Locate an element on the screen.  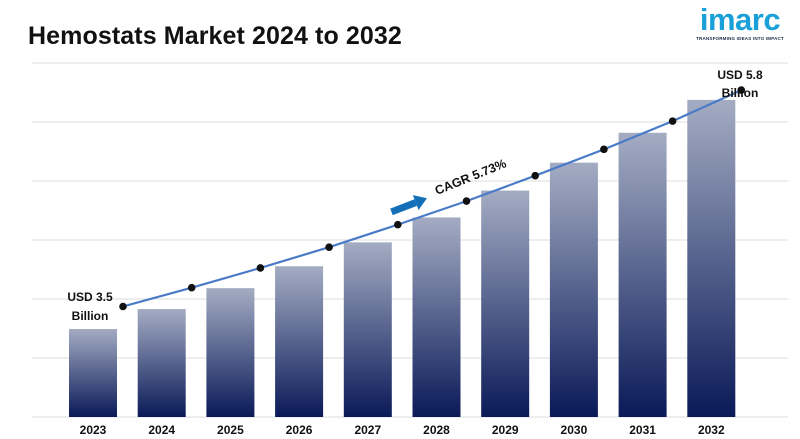
bar-2032 is located at coordinates (711, 258).